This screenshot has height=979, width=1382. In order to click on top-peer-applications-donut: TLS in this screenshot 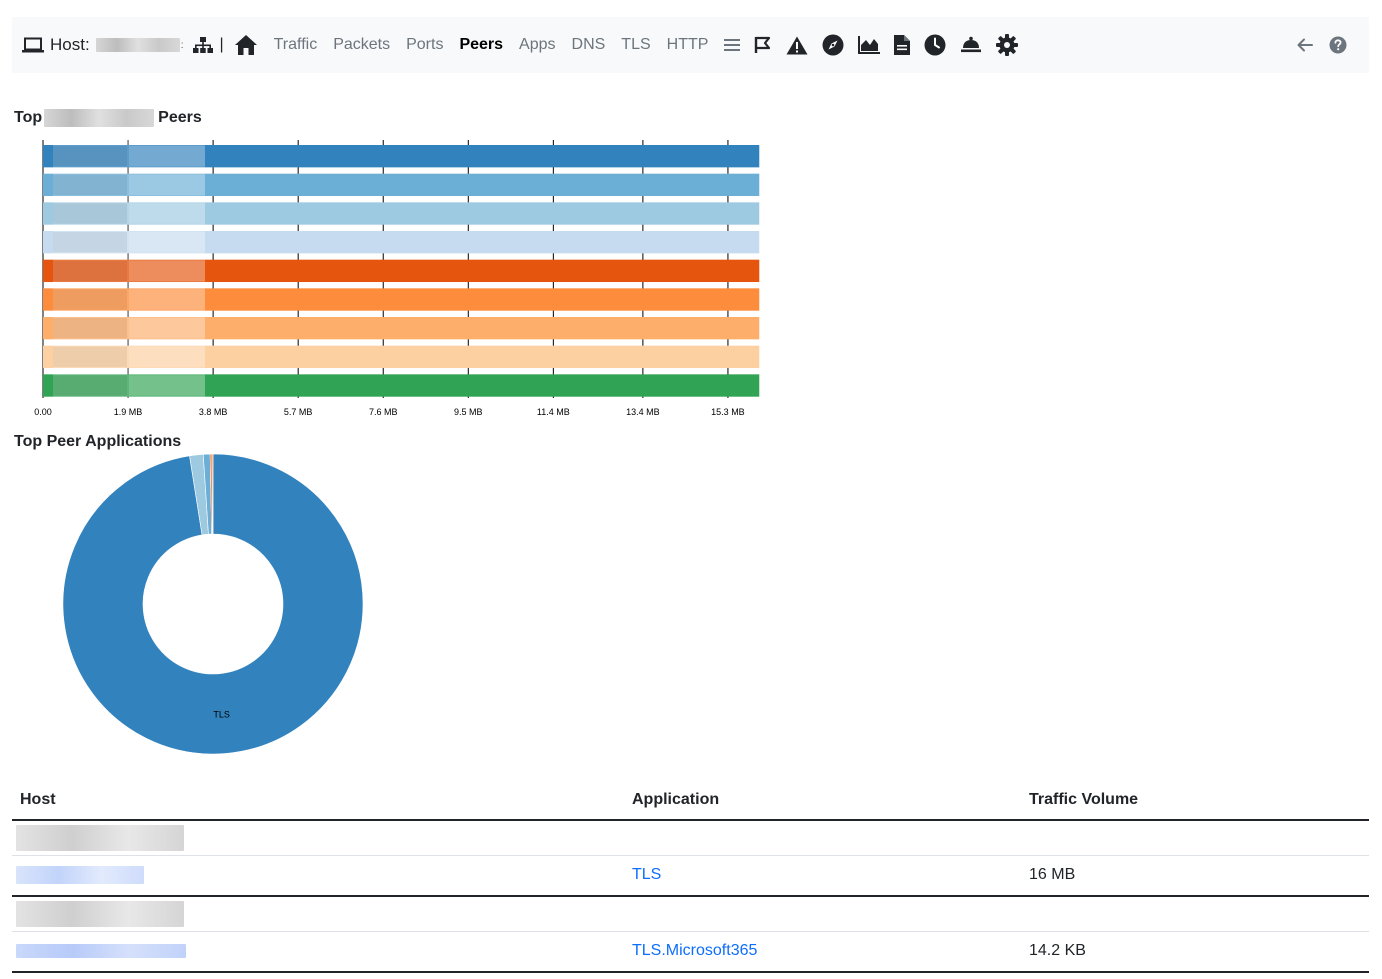, I will do `click(213, 604)`.